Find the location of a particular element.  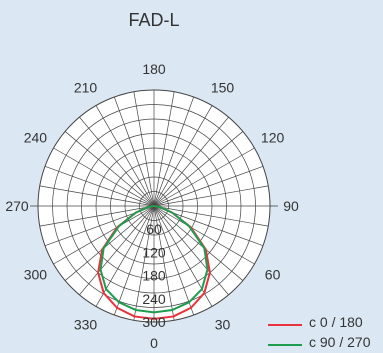

angle-tick-30: 30 is located at coordinates (223, 325).